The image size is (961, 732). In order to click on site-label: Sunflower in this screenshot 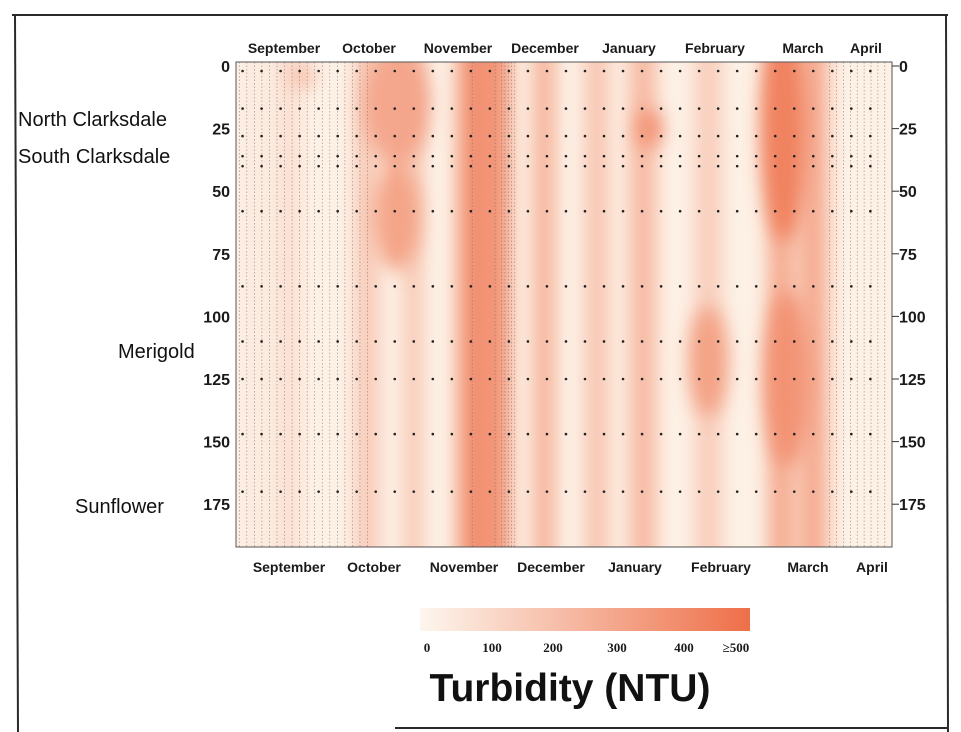, I will do `click(119, 507)`.